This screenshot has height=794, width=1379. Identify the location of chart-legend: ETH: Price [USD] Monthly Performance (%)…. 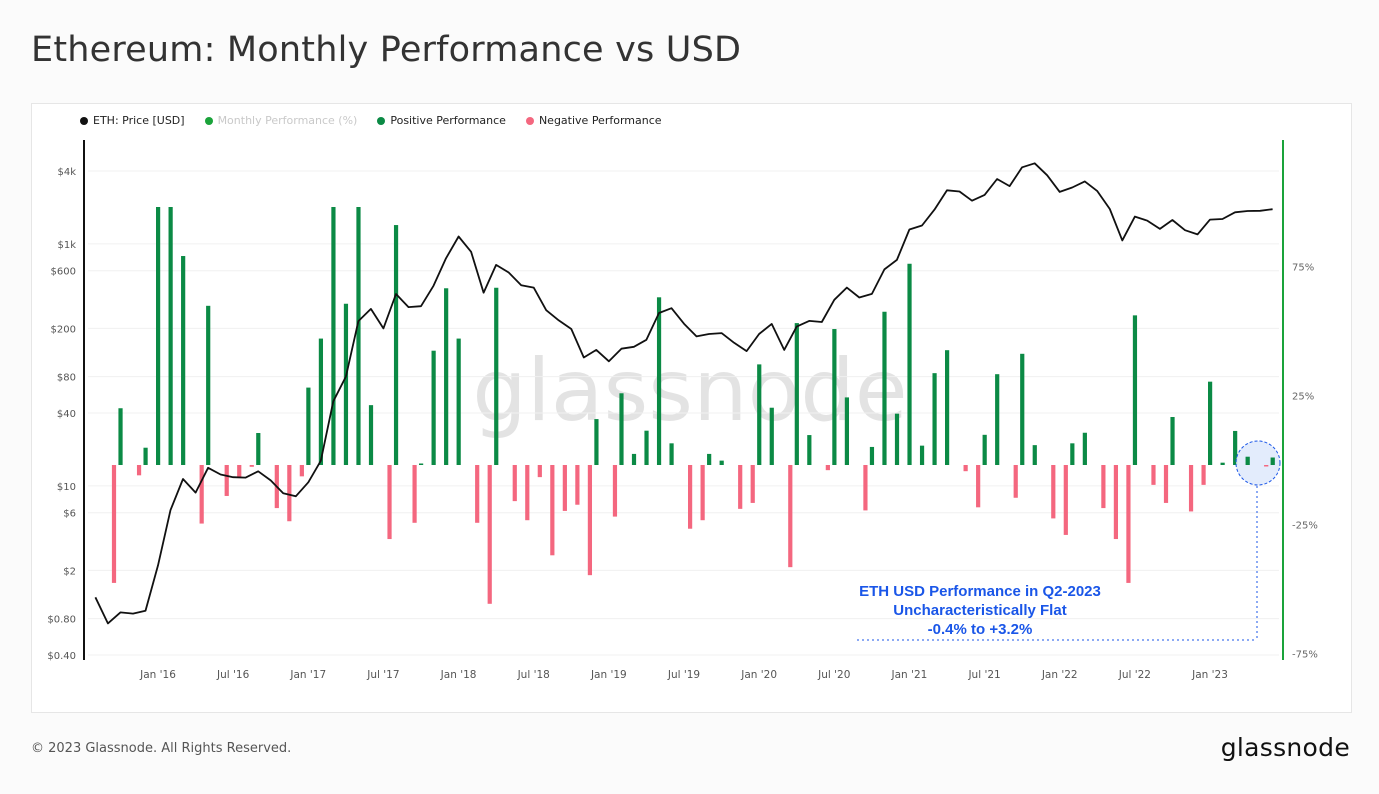
(371, 120).